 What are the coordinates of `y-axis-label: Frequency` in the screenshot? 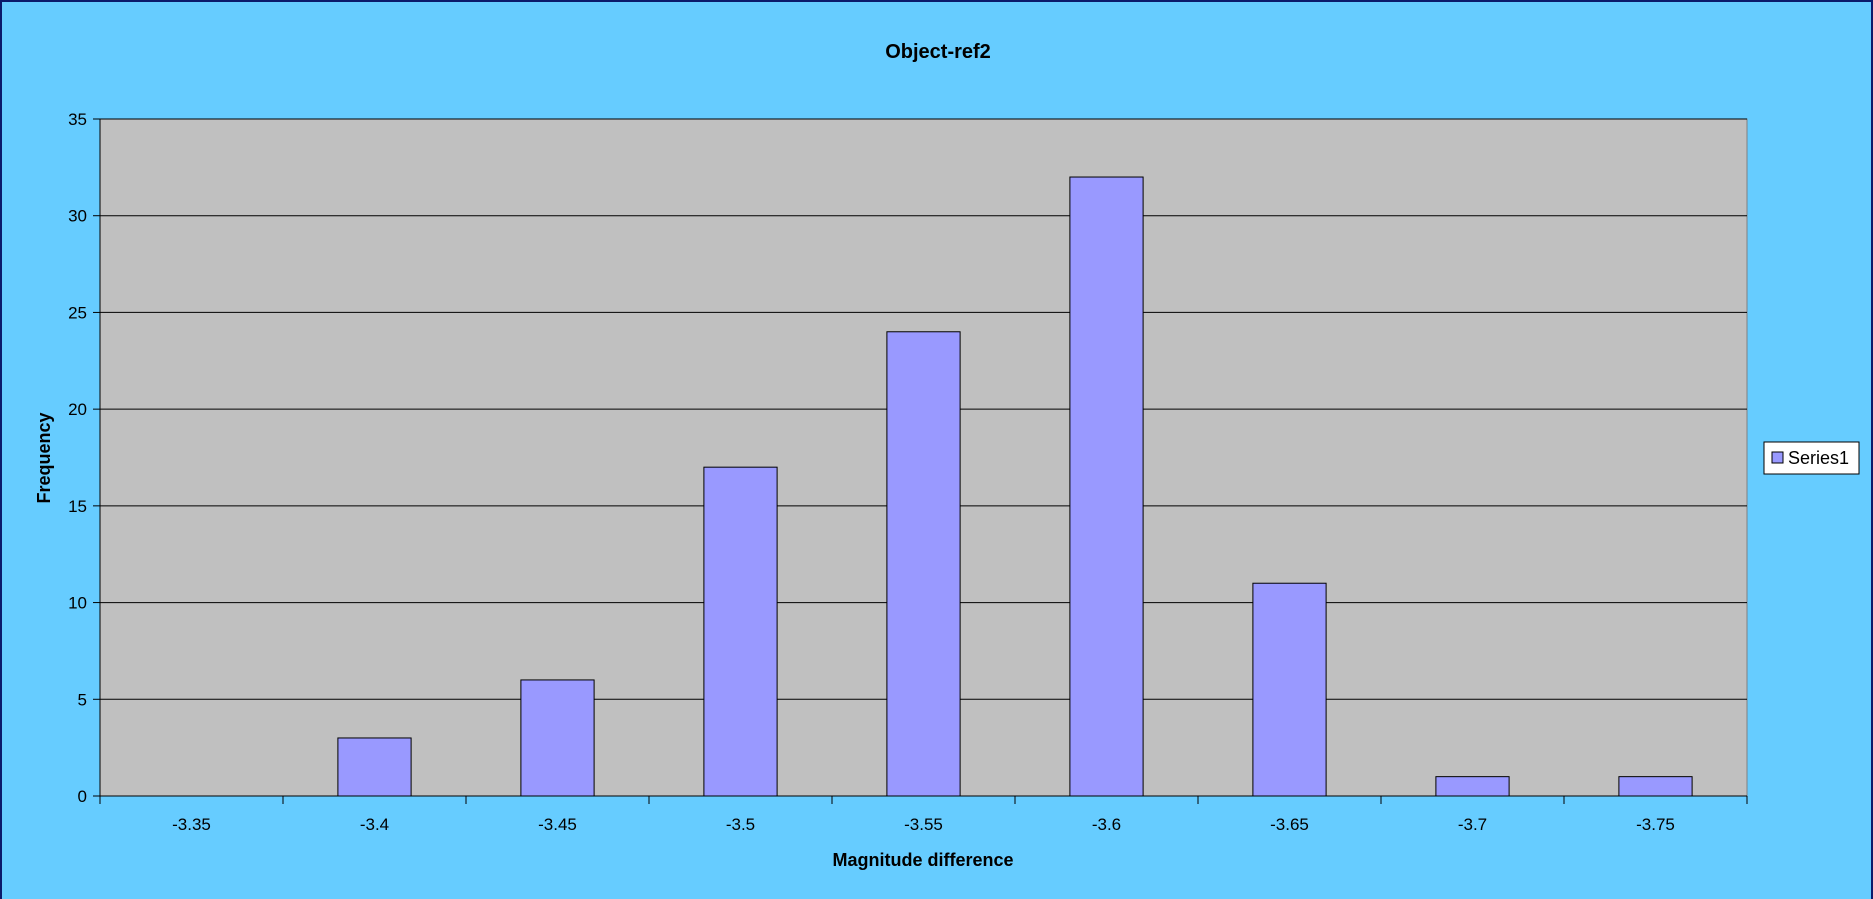 It's located at (44, 457).